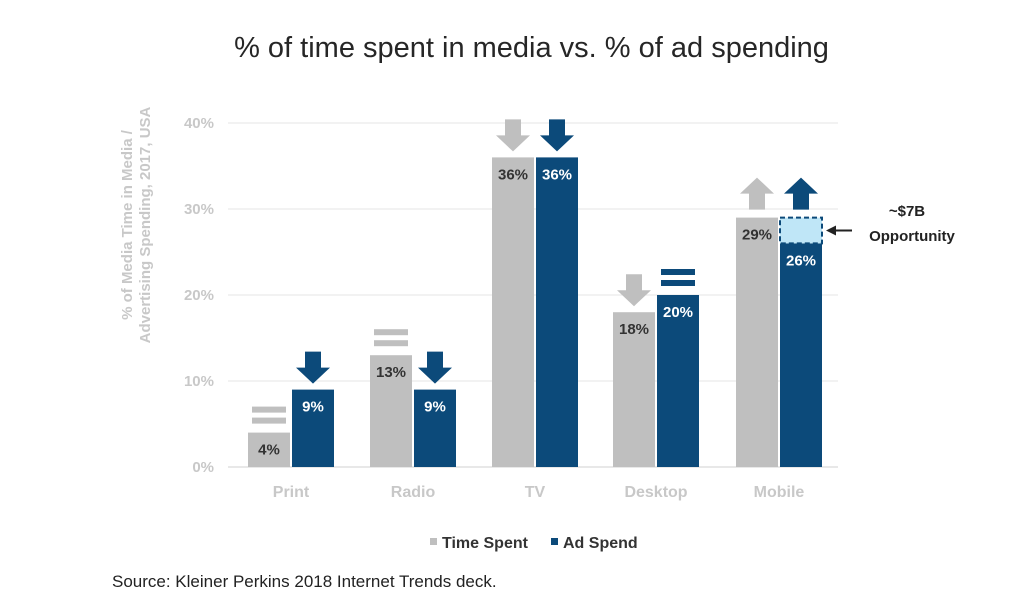 The image size is (1023, 615). Describe the element at coordinates (678, 312) in the screenshot. I see `data-label: 20%` at that location.